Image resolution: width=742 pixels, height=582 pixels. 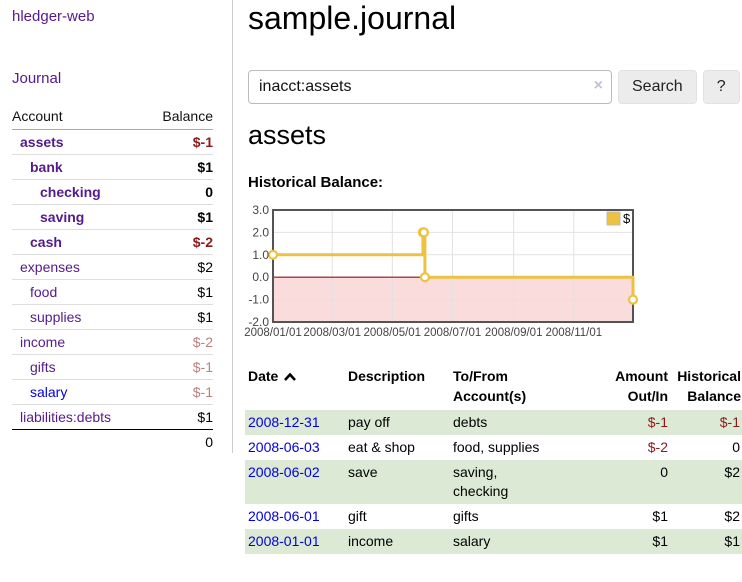 I want to click on transaction-row: 2008-12-31 pay off debts $-1 $-1, so click(x=493, y=422).